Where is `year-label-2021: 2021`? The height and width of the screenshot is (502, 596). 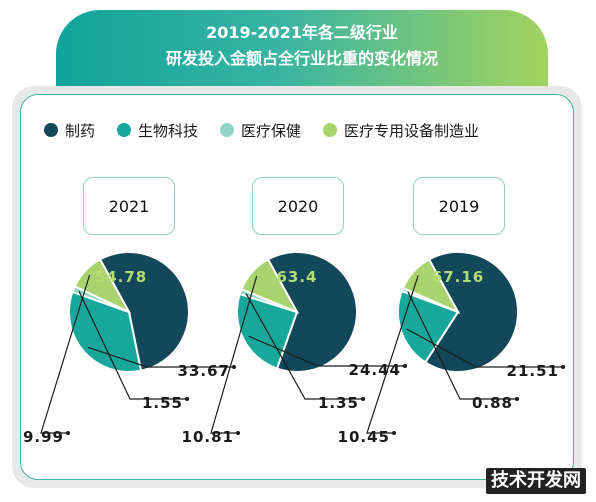
year-label-2021: 2021 is located at coordinates (129, 206).